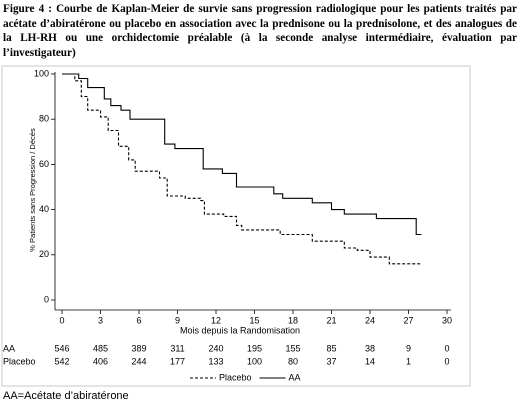  Describe the element at coordinates (254, 348) in the screenshot. I see `risk-count: 195` at that location.